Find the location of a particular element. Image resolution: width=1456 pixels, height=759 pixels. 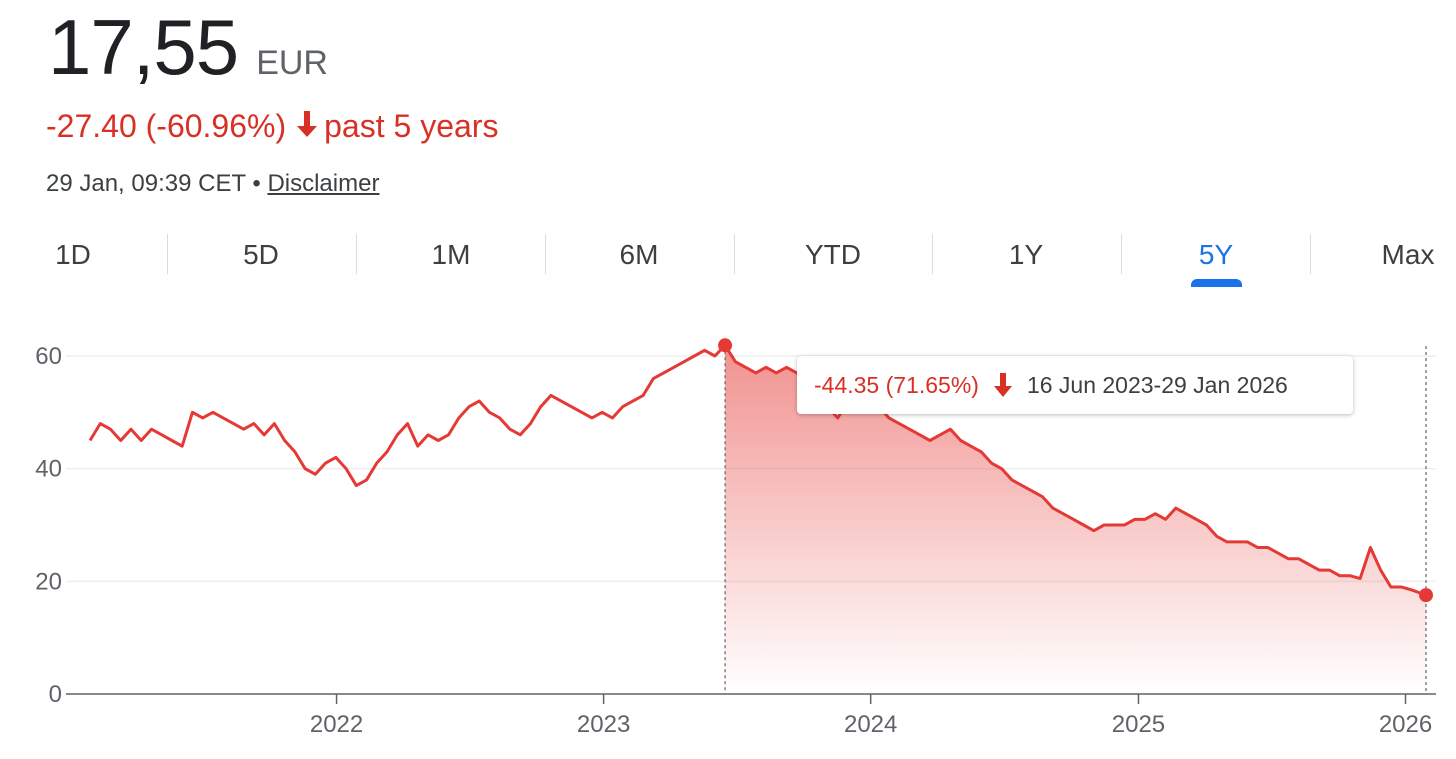

price-row: 17,55 EUR is located at coordinates (188, 47).